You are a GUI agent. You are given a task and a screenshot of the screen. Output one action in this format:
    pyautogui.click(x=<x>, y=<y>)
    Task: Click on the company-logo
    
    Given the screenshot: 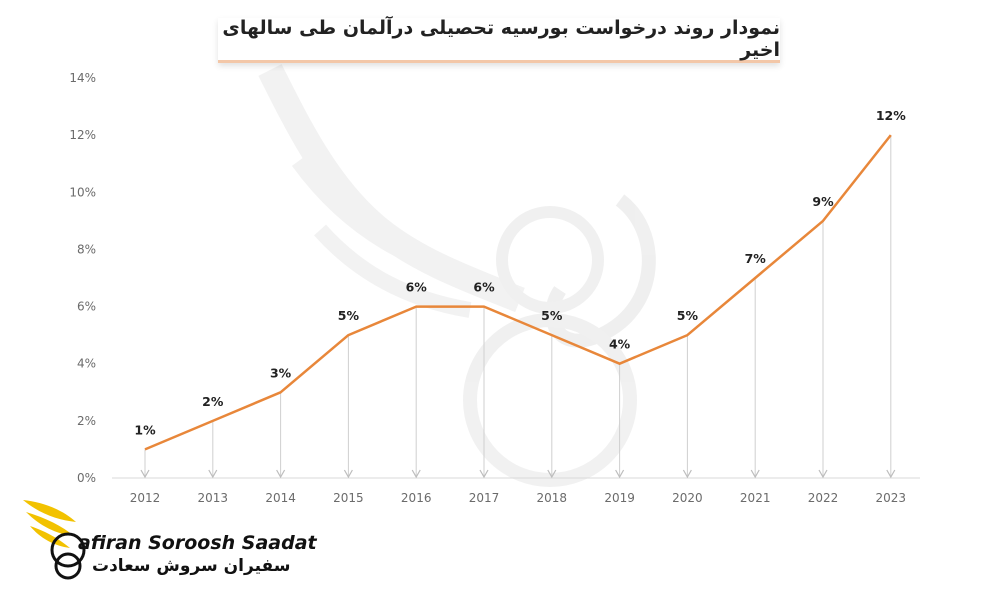 What is the action you would take?
    pyautogui.click(x=163, y=542)
    